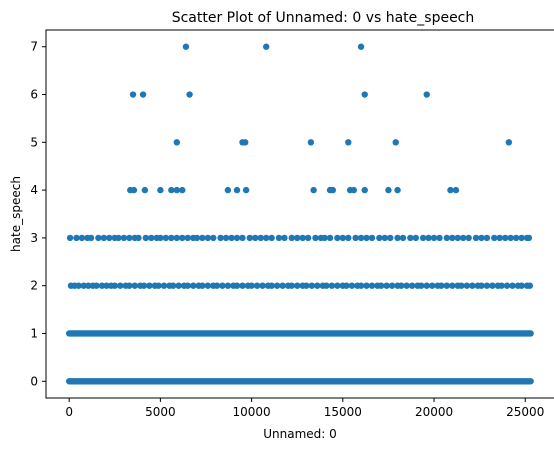  What do you see at coordinates (69, 412) in the screenshot?
I see `x-tick-label: 0` at bounding box center [69, 412].